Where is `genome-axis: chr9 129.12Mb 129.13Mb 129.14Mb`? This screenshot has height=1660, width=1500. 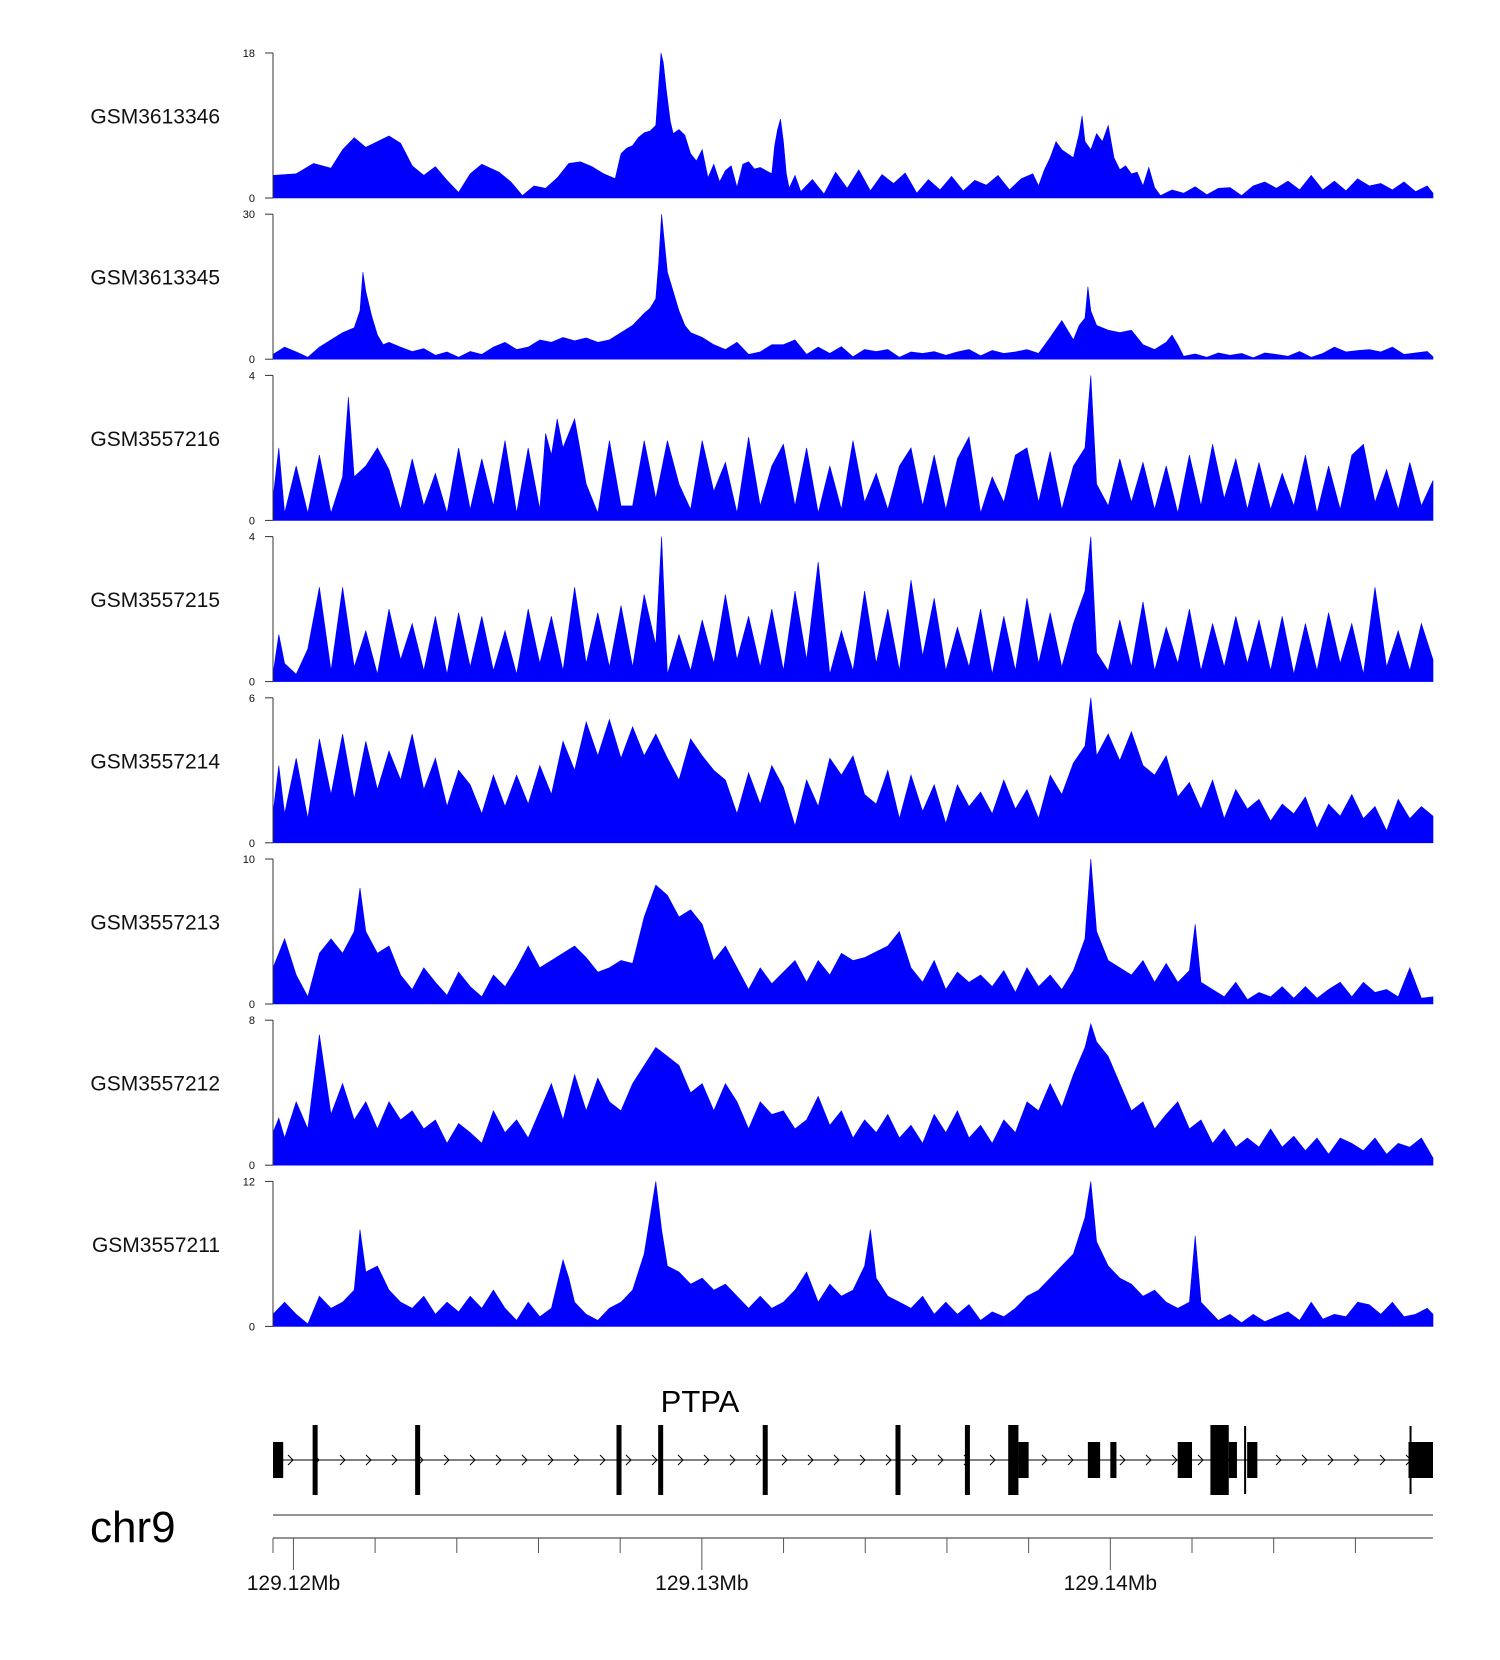 genome-axis: chr9 129.12Mb 129.13Mb 129.14Mb is located at coordinates (761, 1549).